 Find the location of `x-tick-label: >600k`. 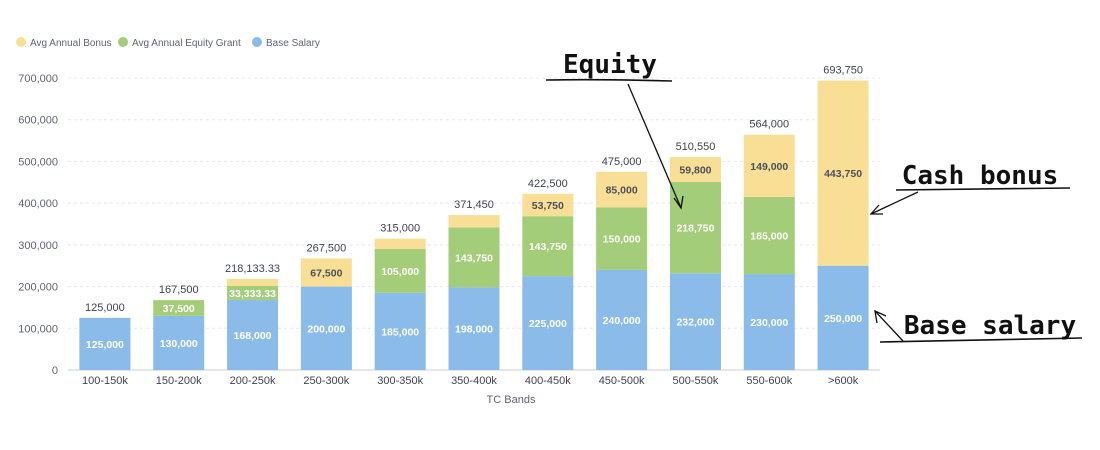

x-tick-label: >600k is located at coordinates (843, 381).